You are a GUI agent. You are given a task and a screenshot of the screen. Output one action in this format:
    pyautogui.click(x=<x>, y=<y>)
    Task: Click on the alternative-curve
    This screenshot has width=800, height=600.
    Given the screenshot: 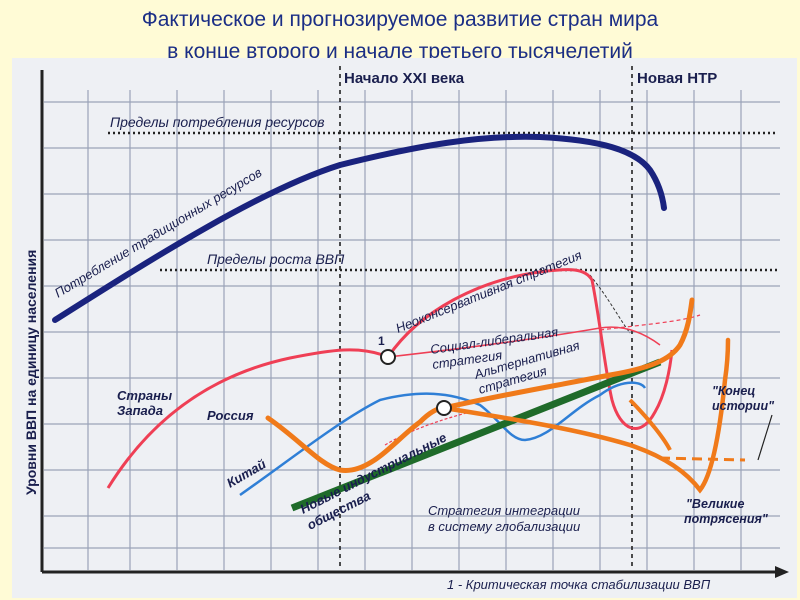 What is the action you would take?
    pyautogui.click(x=568, y=354)
    